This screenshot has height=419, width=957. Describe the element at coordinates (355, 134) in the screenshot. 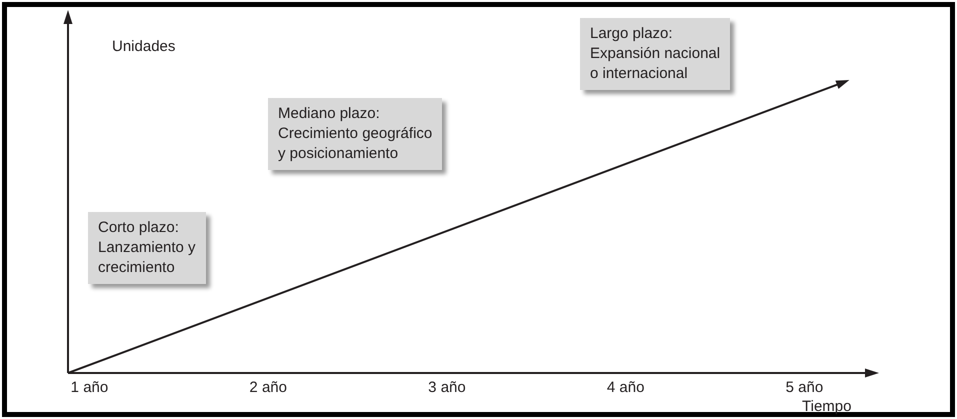

I see `annotation: Mediano plazo: Crecimiento geográfico y posicionamiento` at that location.